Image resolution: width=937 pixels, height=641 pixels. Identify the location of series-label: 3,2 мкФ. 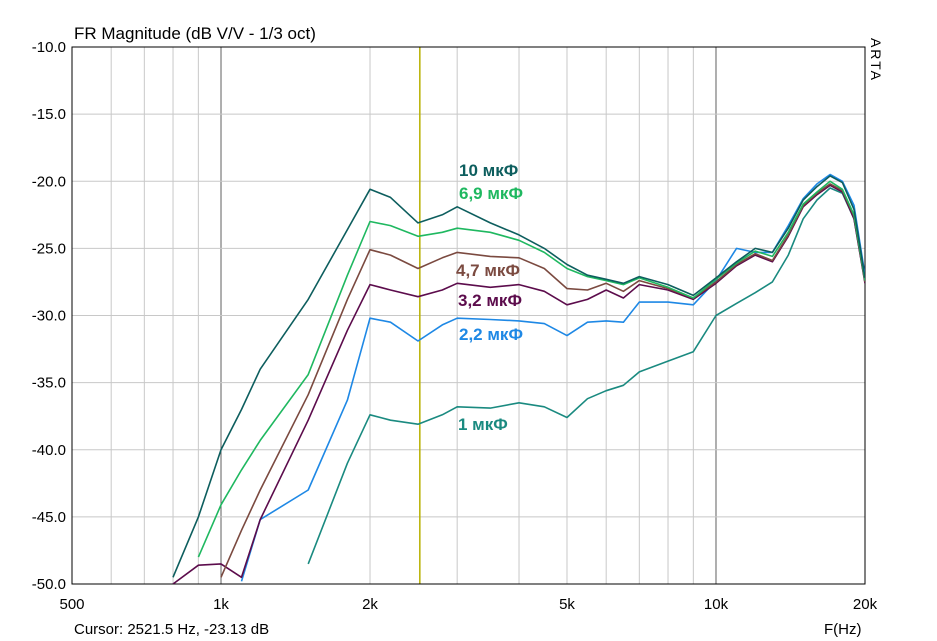
(490, 300).